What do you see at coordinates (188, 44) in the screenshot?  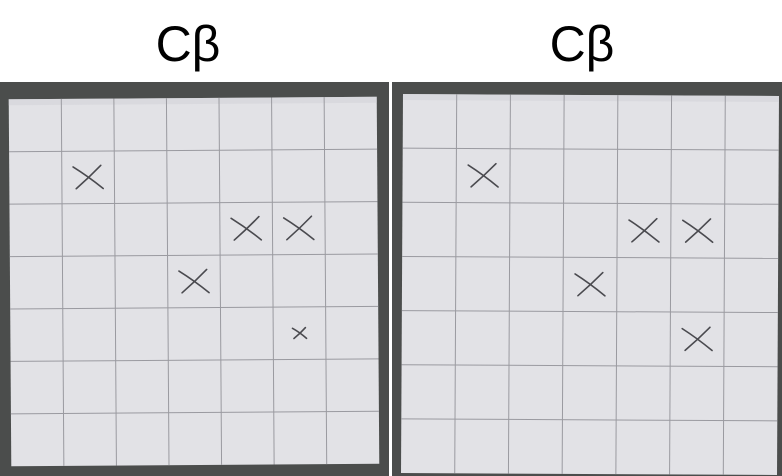 I see `panel-left-title: Cβ` at bounding box center [188, 44].